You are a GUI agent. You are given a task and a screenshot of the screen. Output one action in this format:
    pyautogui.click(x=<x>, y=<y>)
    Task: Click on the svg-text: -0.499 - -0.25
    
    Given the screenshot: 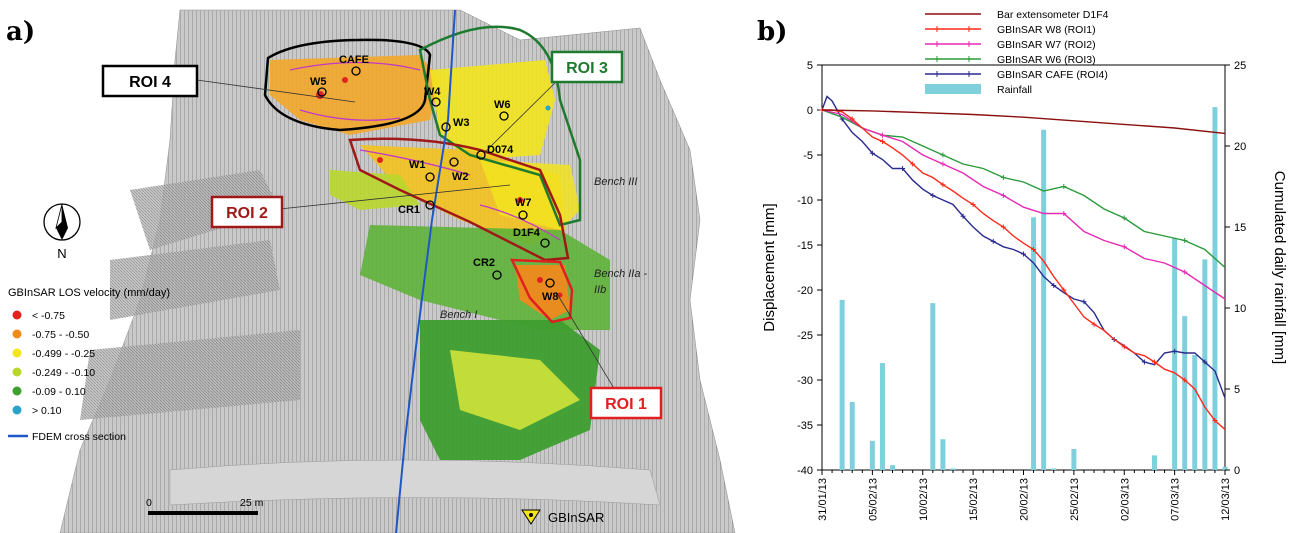 What is the action you would take?
    pyautogui.click(x=63, y=354)
    